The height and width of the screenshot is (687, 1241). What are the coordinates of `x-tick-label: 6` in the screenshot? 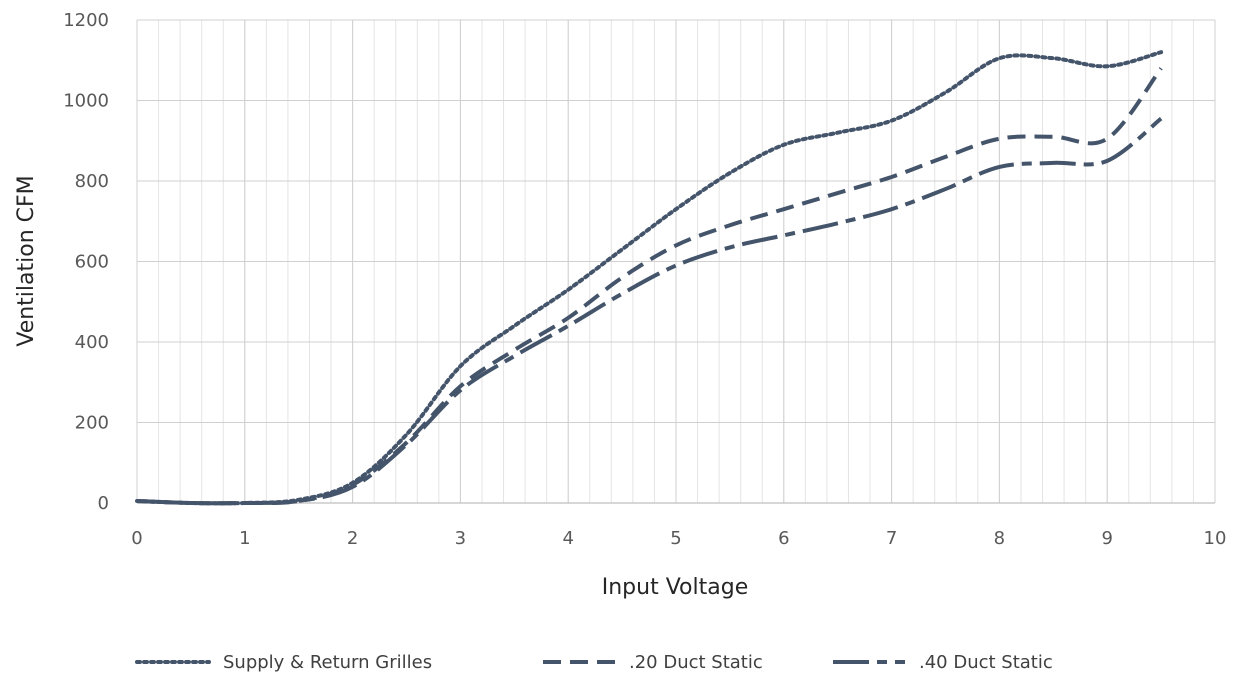 It's located at (783, 538).